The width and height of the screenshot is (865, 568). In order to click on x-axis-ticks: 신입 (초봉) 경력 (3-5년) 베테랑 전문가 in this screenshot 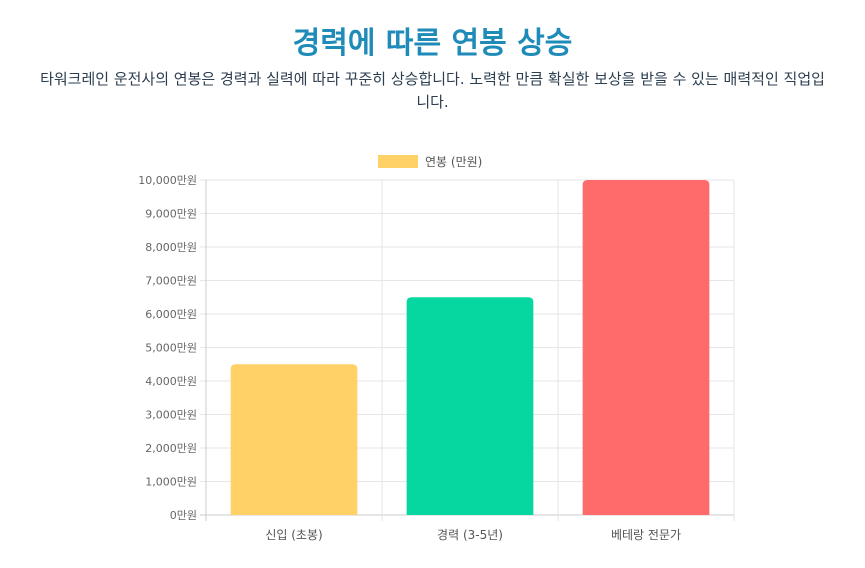, I will do `click(473, 535)`.